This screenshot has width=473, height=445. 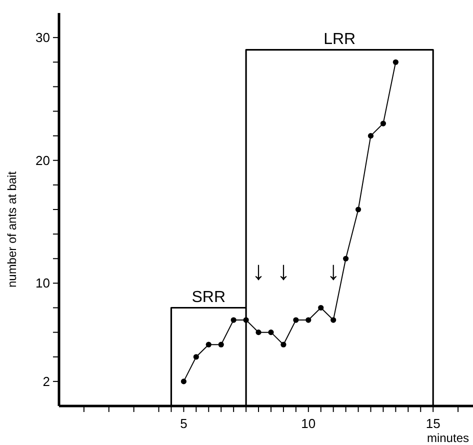 What do you see at coordinates (46, 381) in the screenshot?
I see `y-tick-label: 2` at bounding box center [46, 381].